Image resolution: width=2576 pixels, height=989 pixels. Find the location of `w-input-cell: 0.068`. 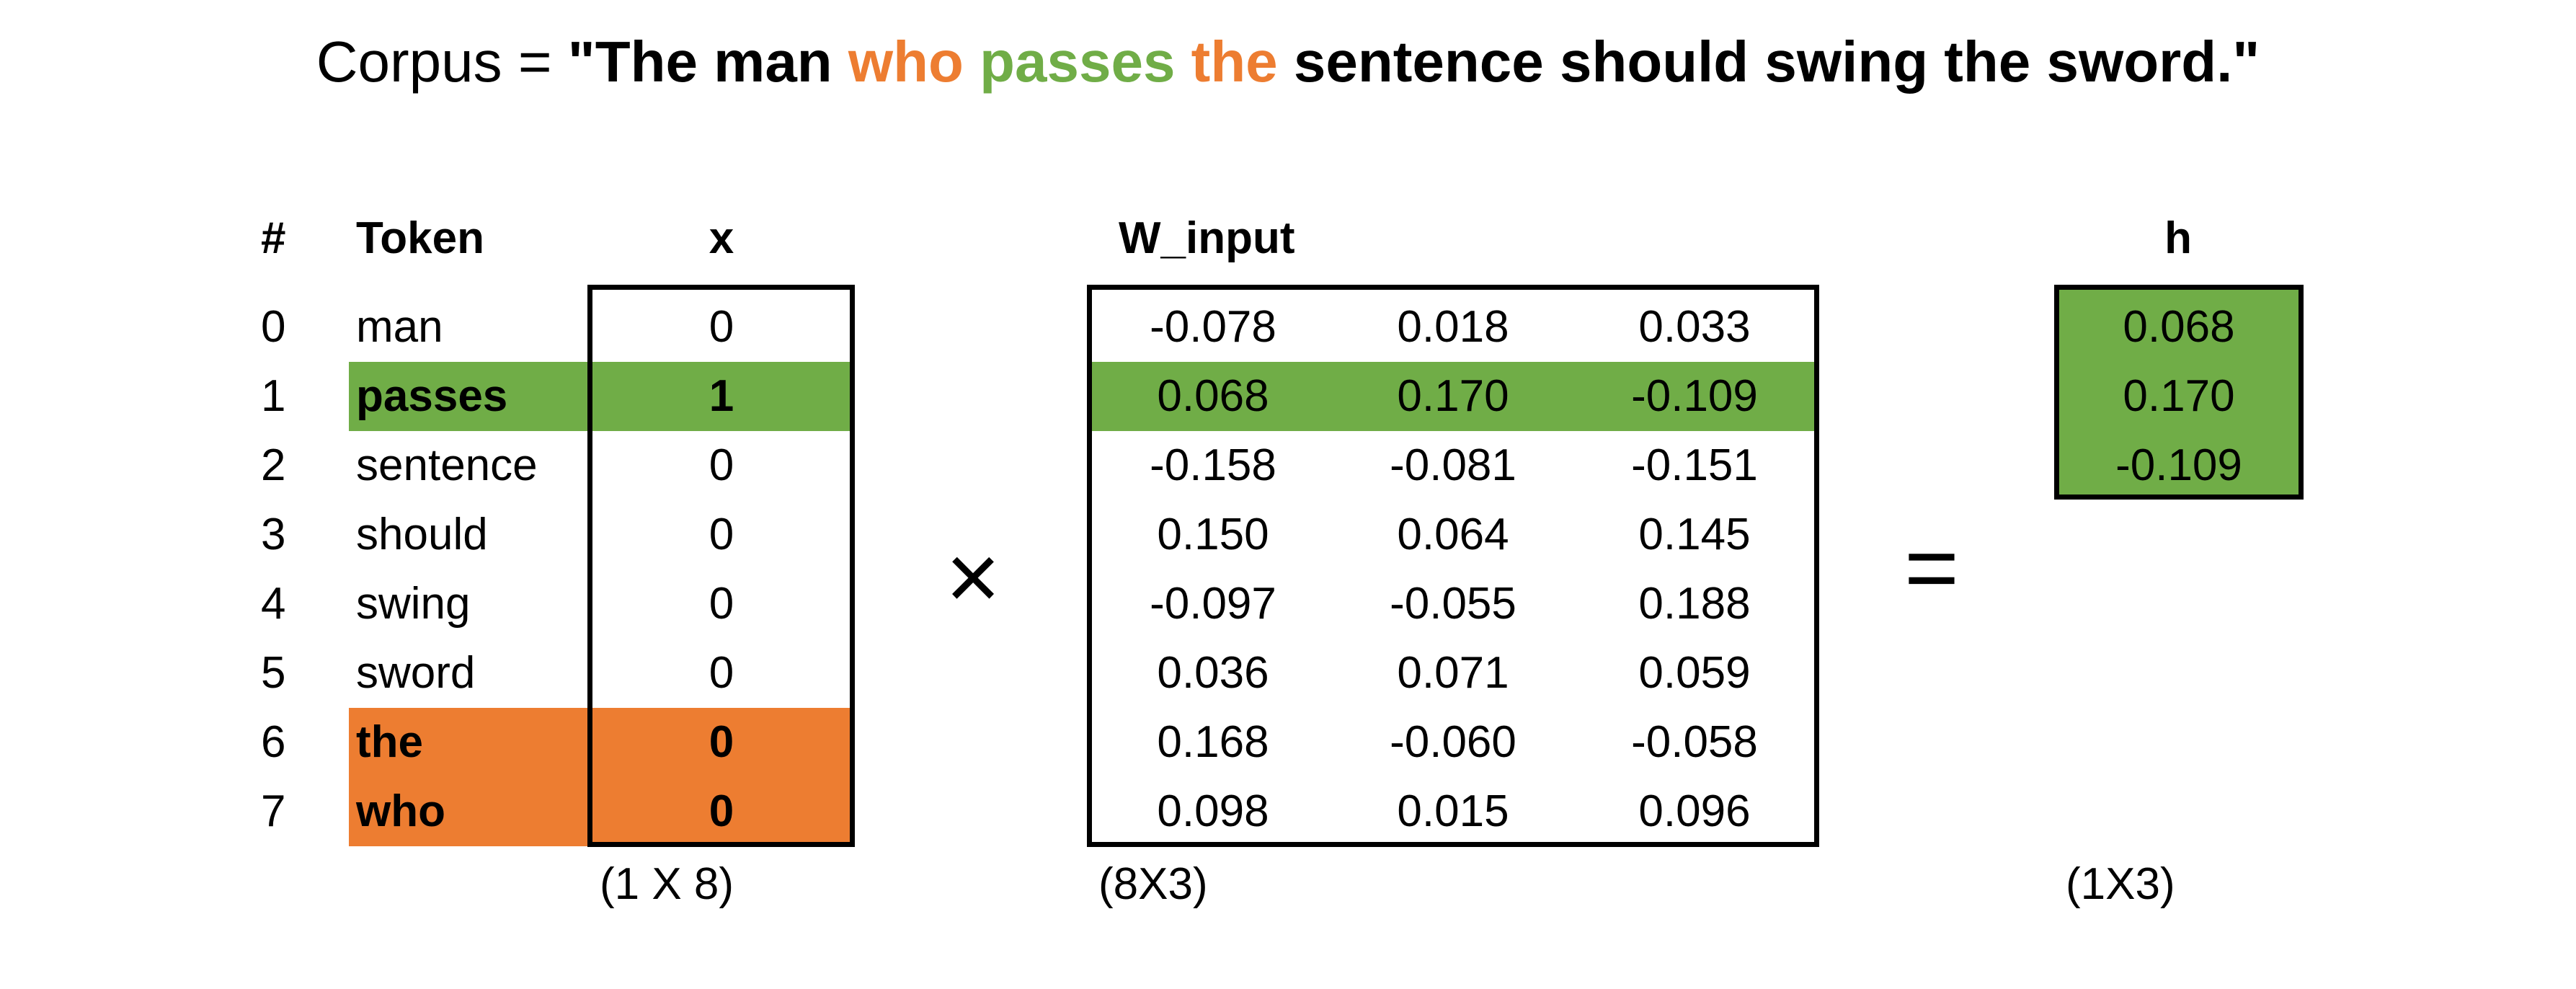

w-input-cell: 0.068 is located at coordinates (1213, 396).